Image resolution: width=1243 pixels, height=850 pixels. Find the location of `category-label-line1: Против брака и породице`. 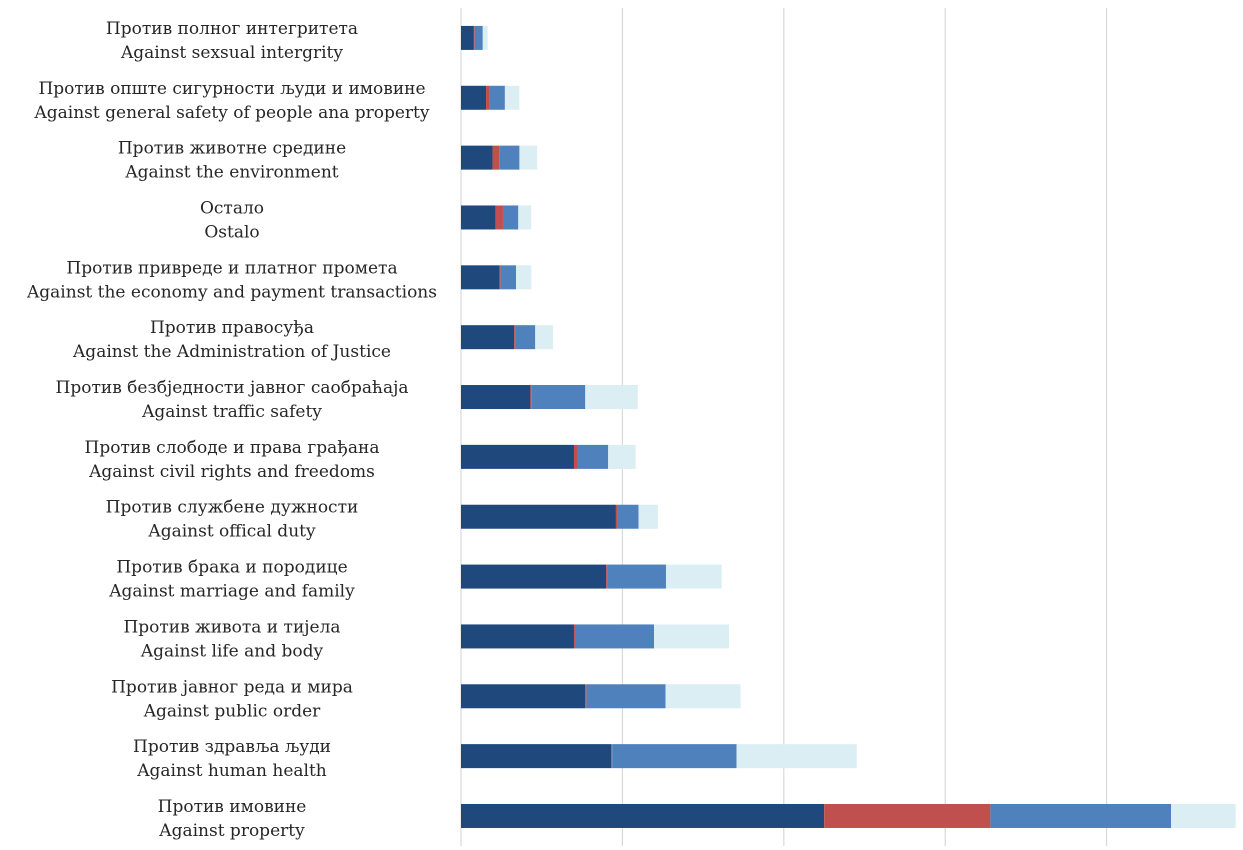

category-label-line1: Против брака и породице is located at coordinates (231, 568).